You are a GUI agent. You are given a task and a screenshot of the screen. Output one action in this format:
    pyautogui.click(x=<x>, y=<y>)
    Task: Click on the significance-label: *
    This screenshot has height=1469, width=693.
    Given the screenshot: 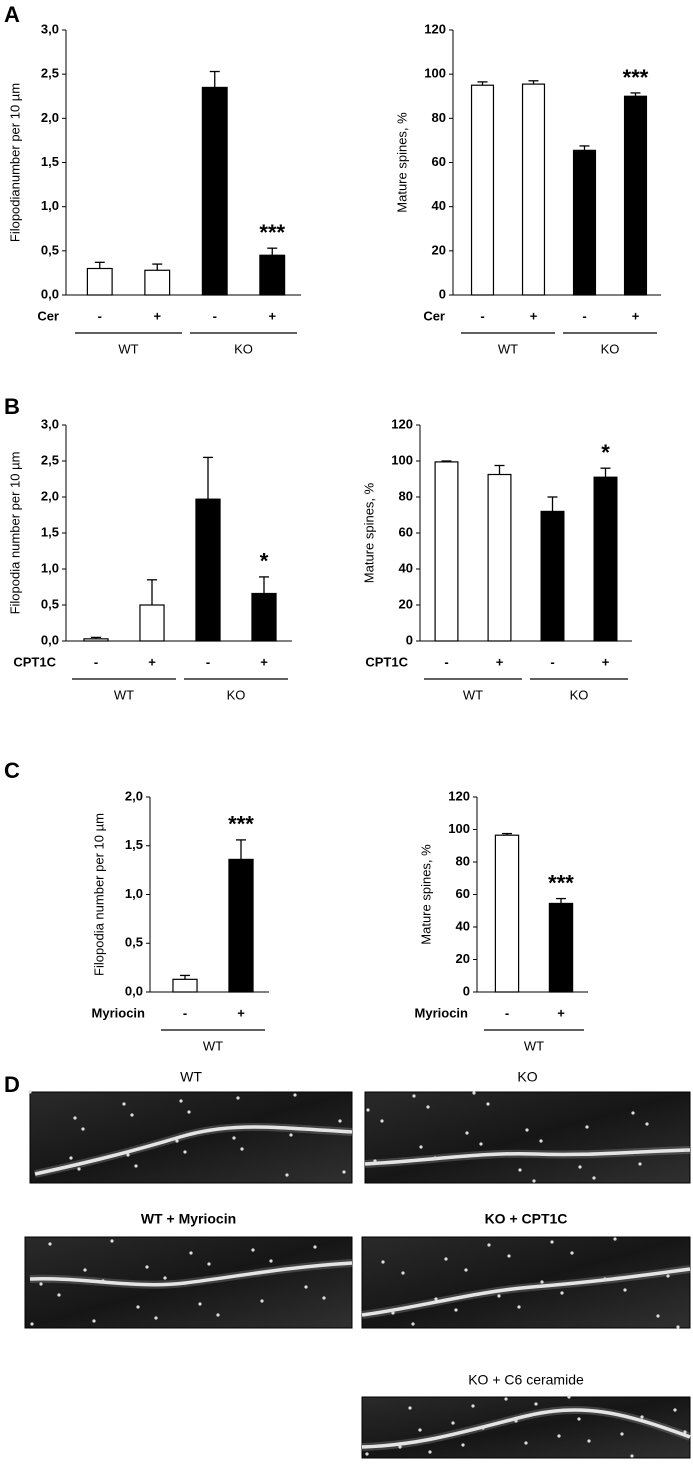 What is the action you would take?
    pyautogui.click(x=264, y=561)
    